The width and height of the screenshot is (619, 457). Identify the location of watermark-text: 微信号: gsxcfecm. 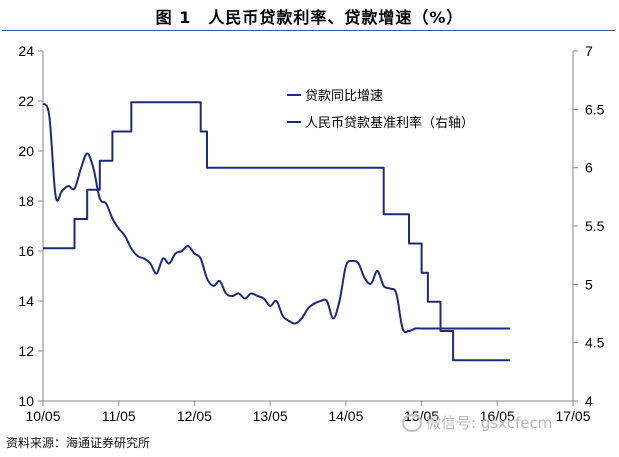
(489, 423).